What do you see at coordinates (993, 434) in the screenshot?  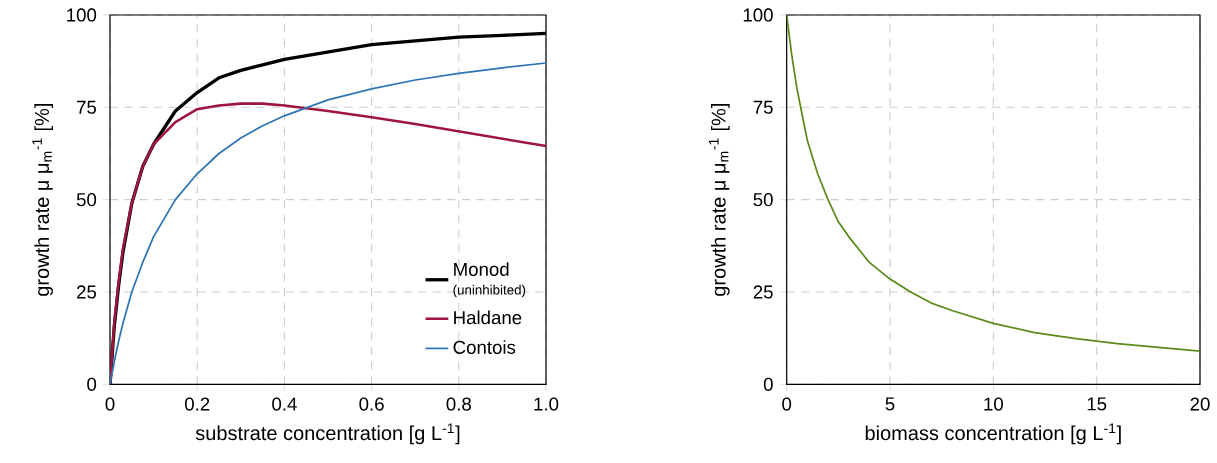 I see `x-axis-title: biomass concentration [g L$^{-1}$]` at bounding box center [993, 434].